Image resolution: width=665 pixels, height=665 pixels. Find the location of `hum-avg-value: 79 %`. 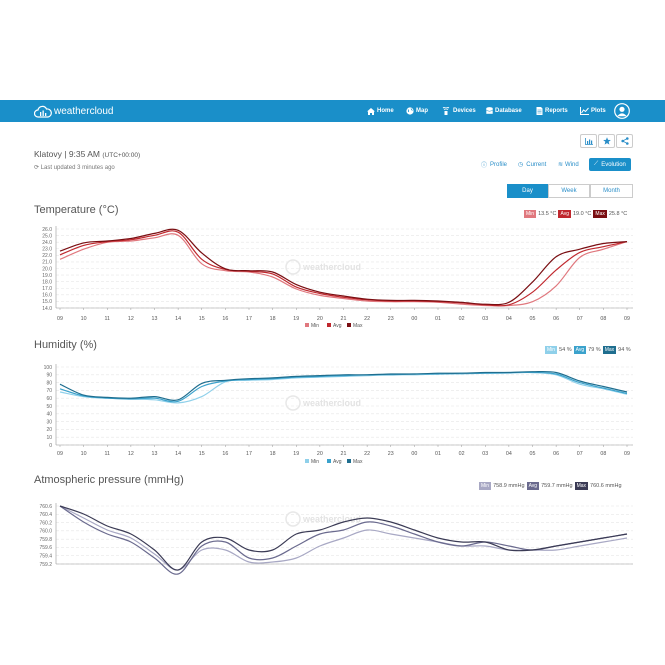

hum-avg-value: 79 % is located at coordinates (594, 350).